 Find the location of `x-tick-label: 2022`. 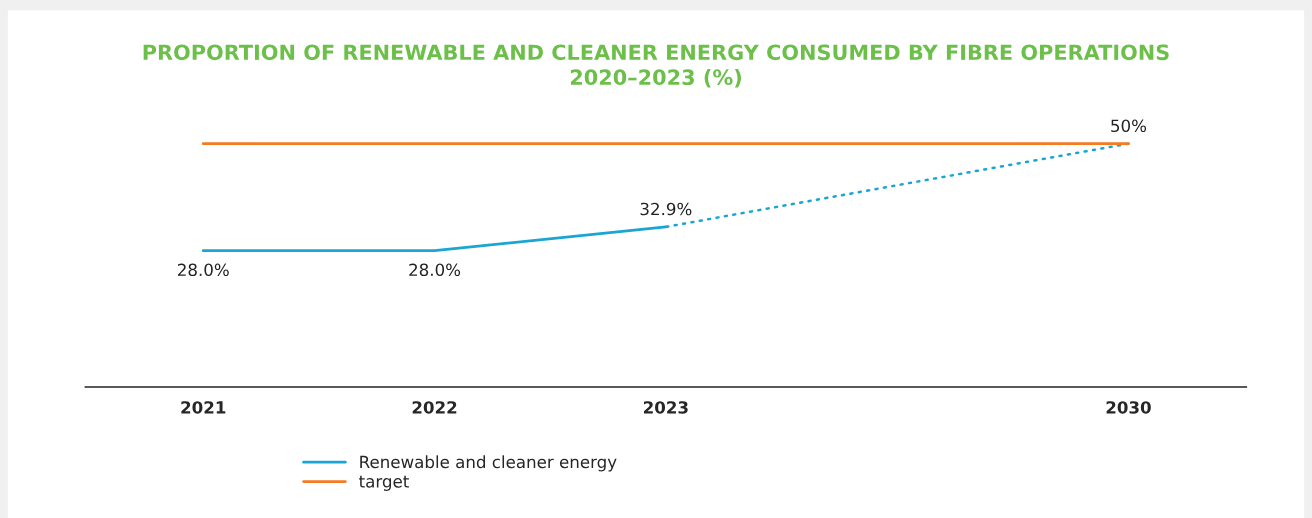

x-tick-label: 2022 is located at coordinates (434, 407).